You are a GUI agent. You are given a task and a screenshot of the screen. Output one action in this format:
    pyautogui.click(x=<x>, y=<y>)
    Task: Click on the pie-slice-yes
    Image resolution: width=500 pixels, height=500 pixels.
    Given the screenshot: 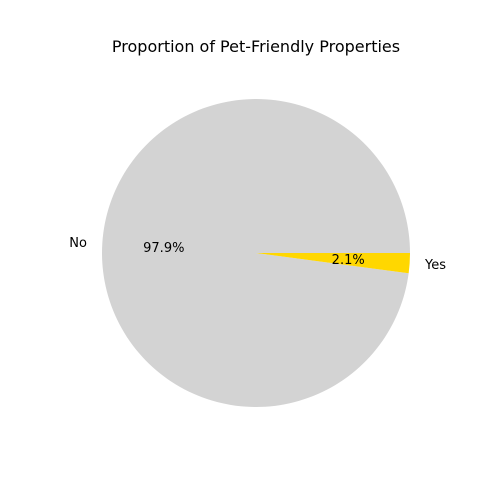 What is the action you would take?
    pyautogui.click(x=333, y=263)
    